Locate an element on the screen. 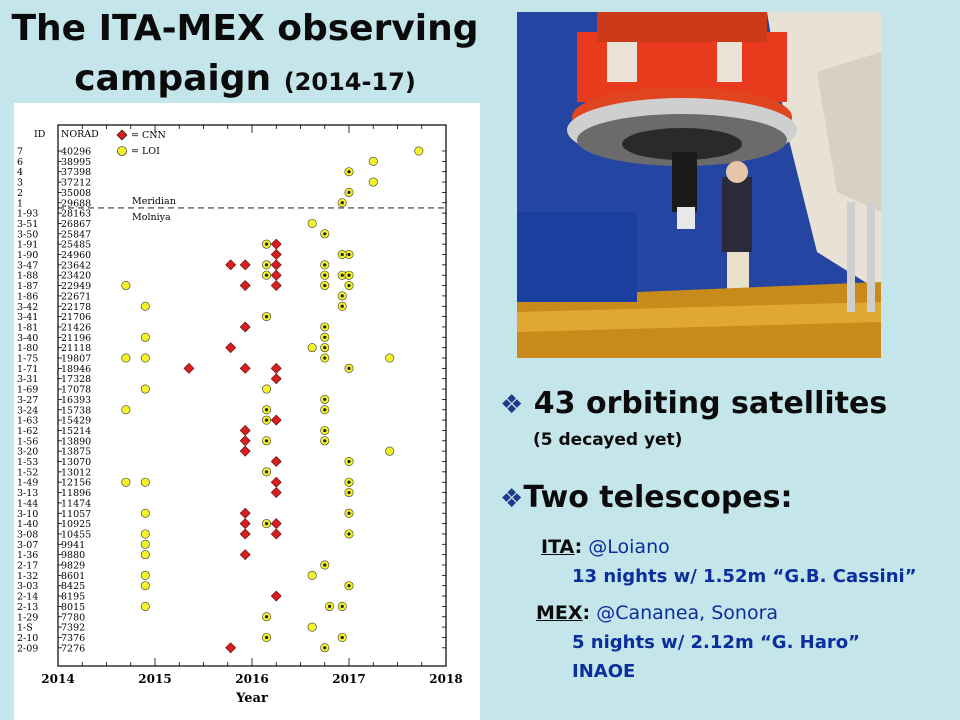  row-id-label: 1-32 is located at coordinates (27, 576).